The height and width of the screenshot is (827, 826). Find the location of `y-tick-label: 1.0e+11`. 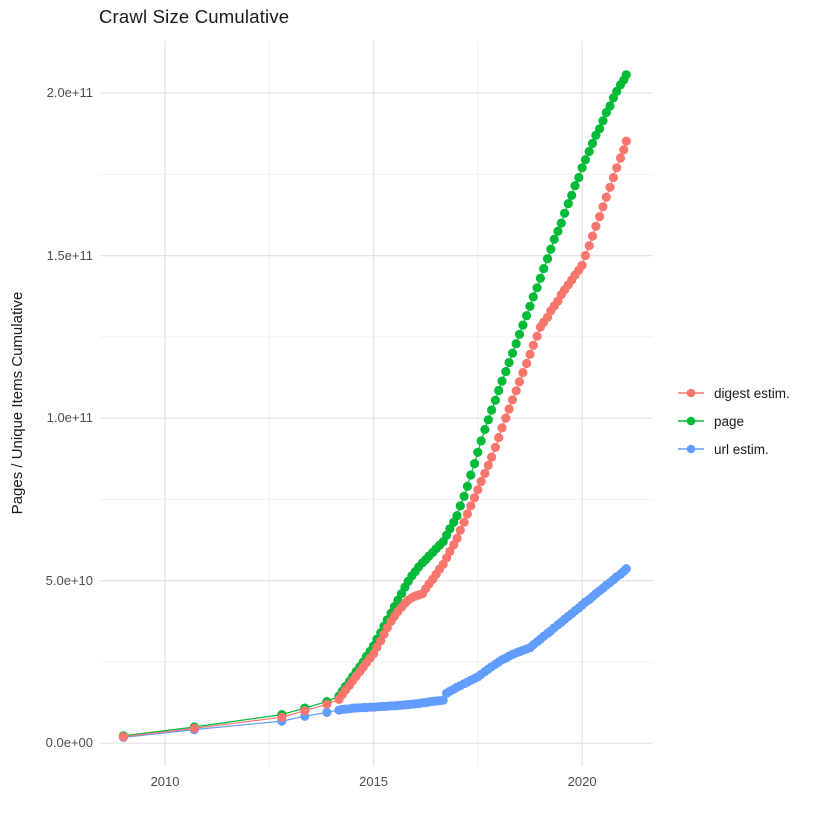

y-tick-label: 1.0e+11 is located at coordinates (69, 418).